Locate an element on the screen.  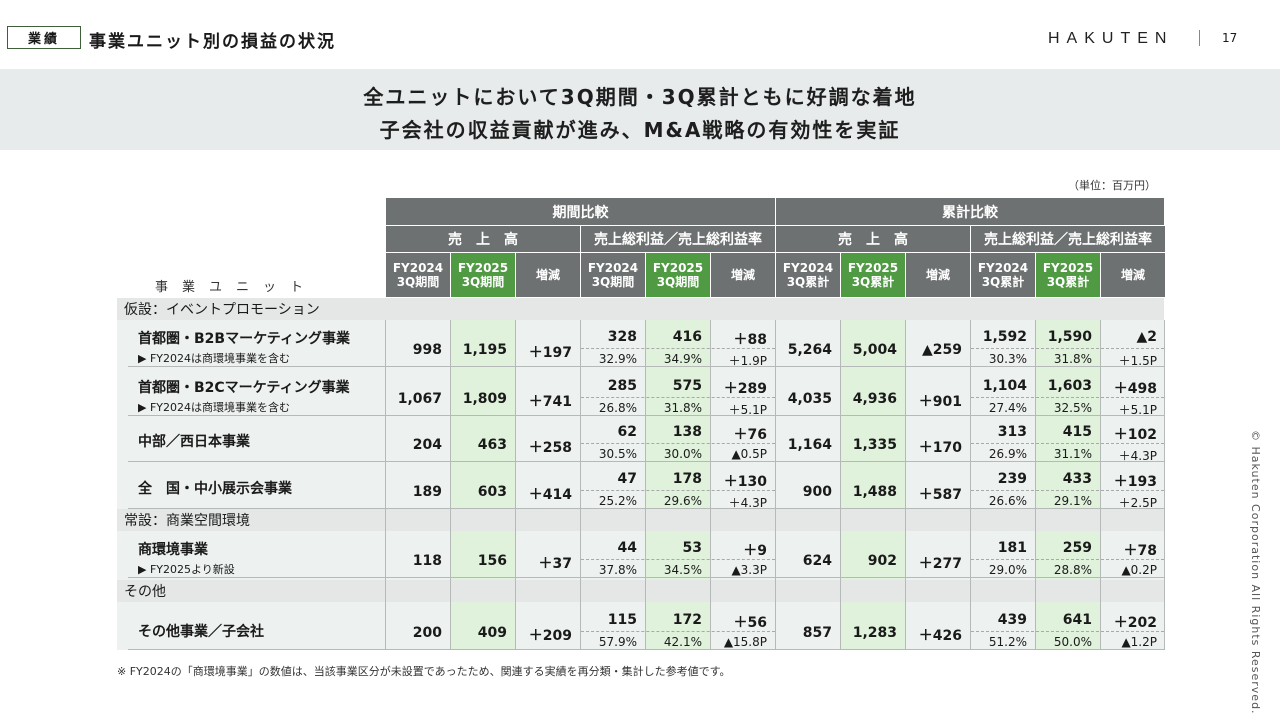
cum-sales-cell: 5,004 is located at coordinates (874, 350).